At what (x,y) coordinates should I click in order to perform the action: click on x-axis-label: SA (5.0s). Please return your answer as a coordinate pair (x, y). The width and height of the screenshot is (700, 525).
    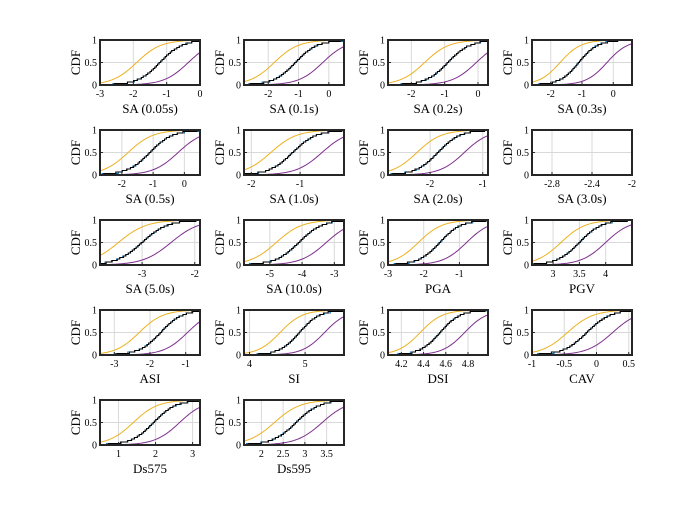
    Looking at the image, I should click on (149, 288).